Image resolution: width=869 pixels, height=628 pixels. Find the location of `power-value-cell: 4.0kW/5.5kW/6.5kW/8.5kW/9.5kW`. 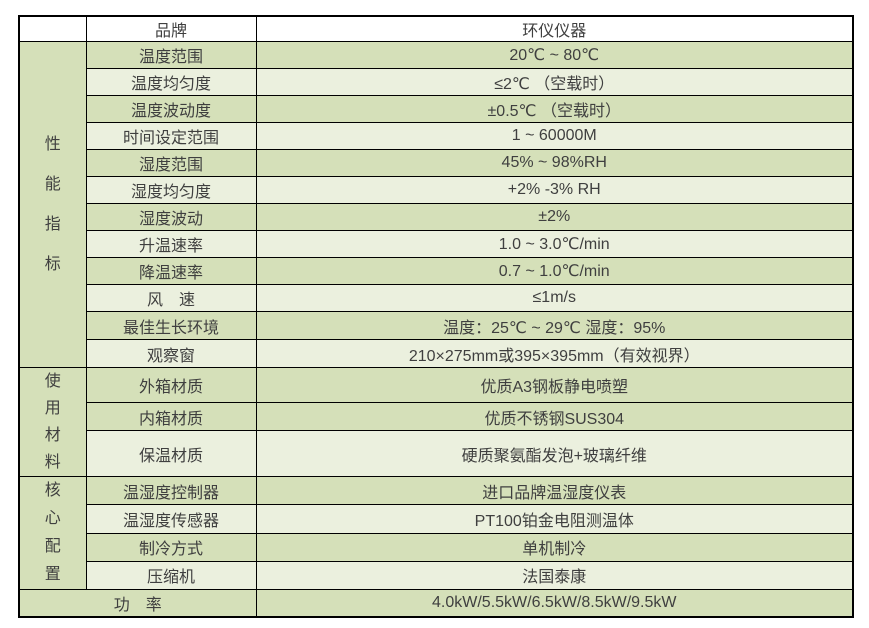

power-value-cell: 4.0kW/5.5kW/6.5kW/8.5kW/9.5kW is located at coordinates (554, 603).